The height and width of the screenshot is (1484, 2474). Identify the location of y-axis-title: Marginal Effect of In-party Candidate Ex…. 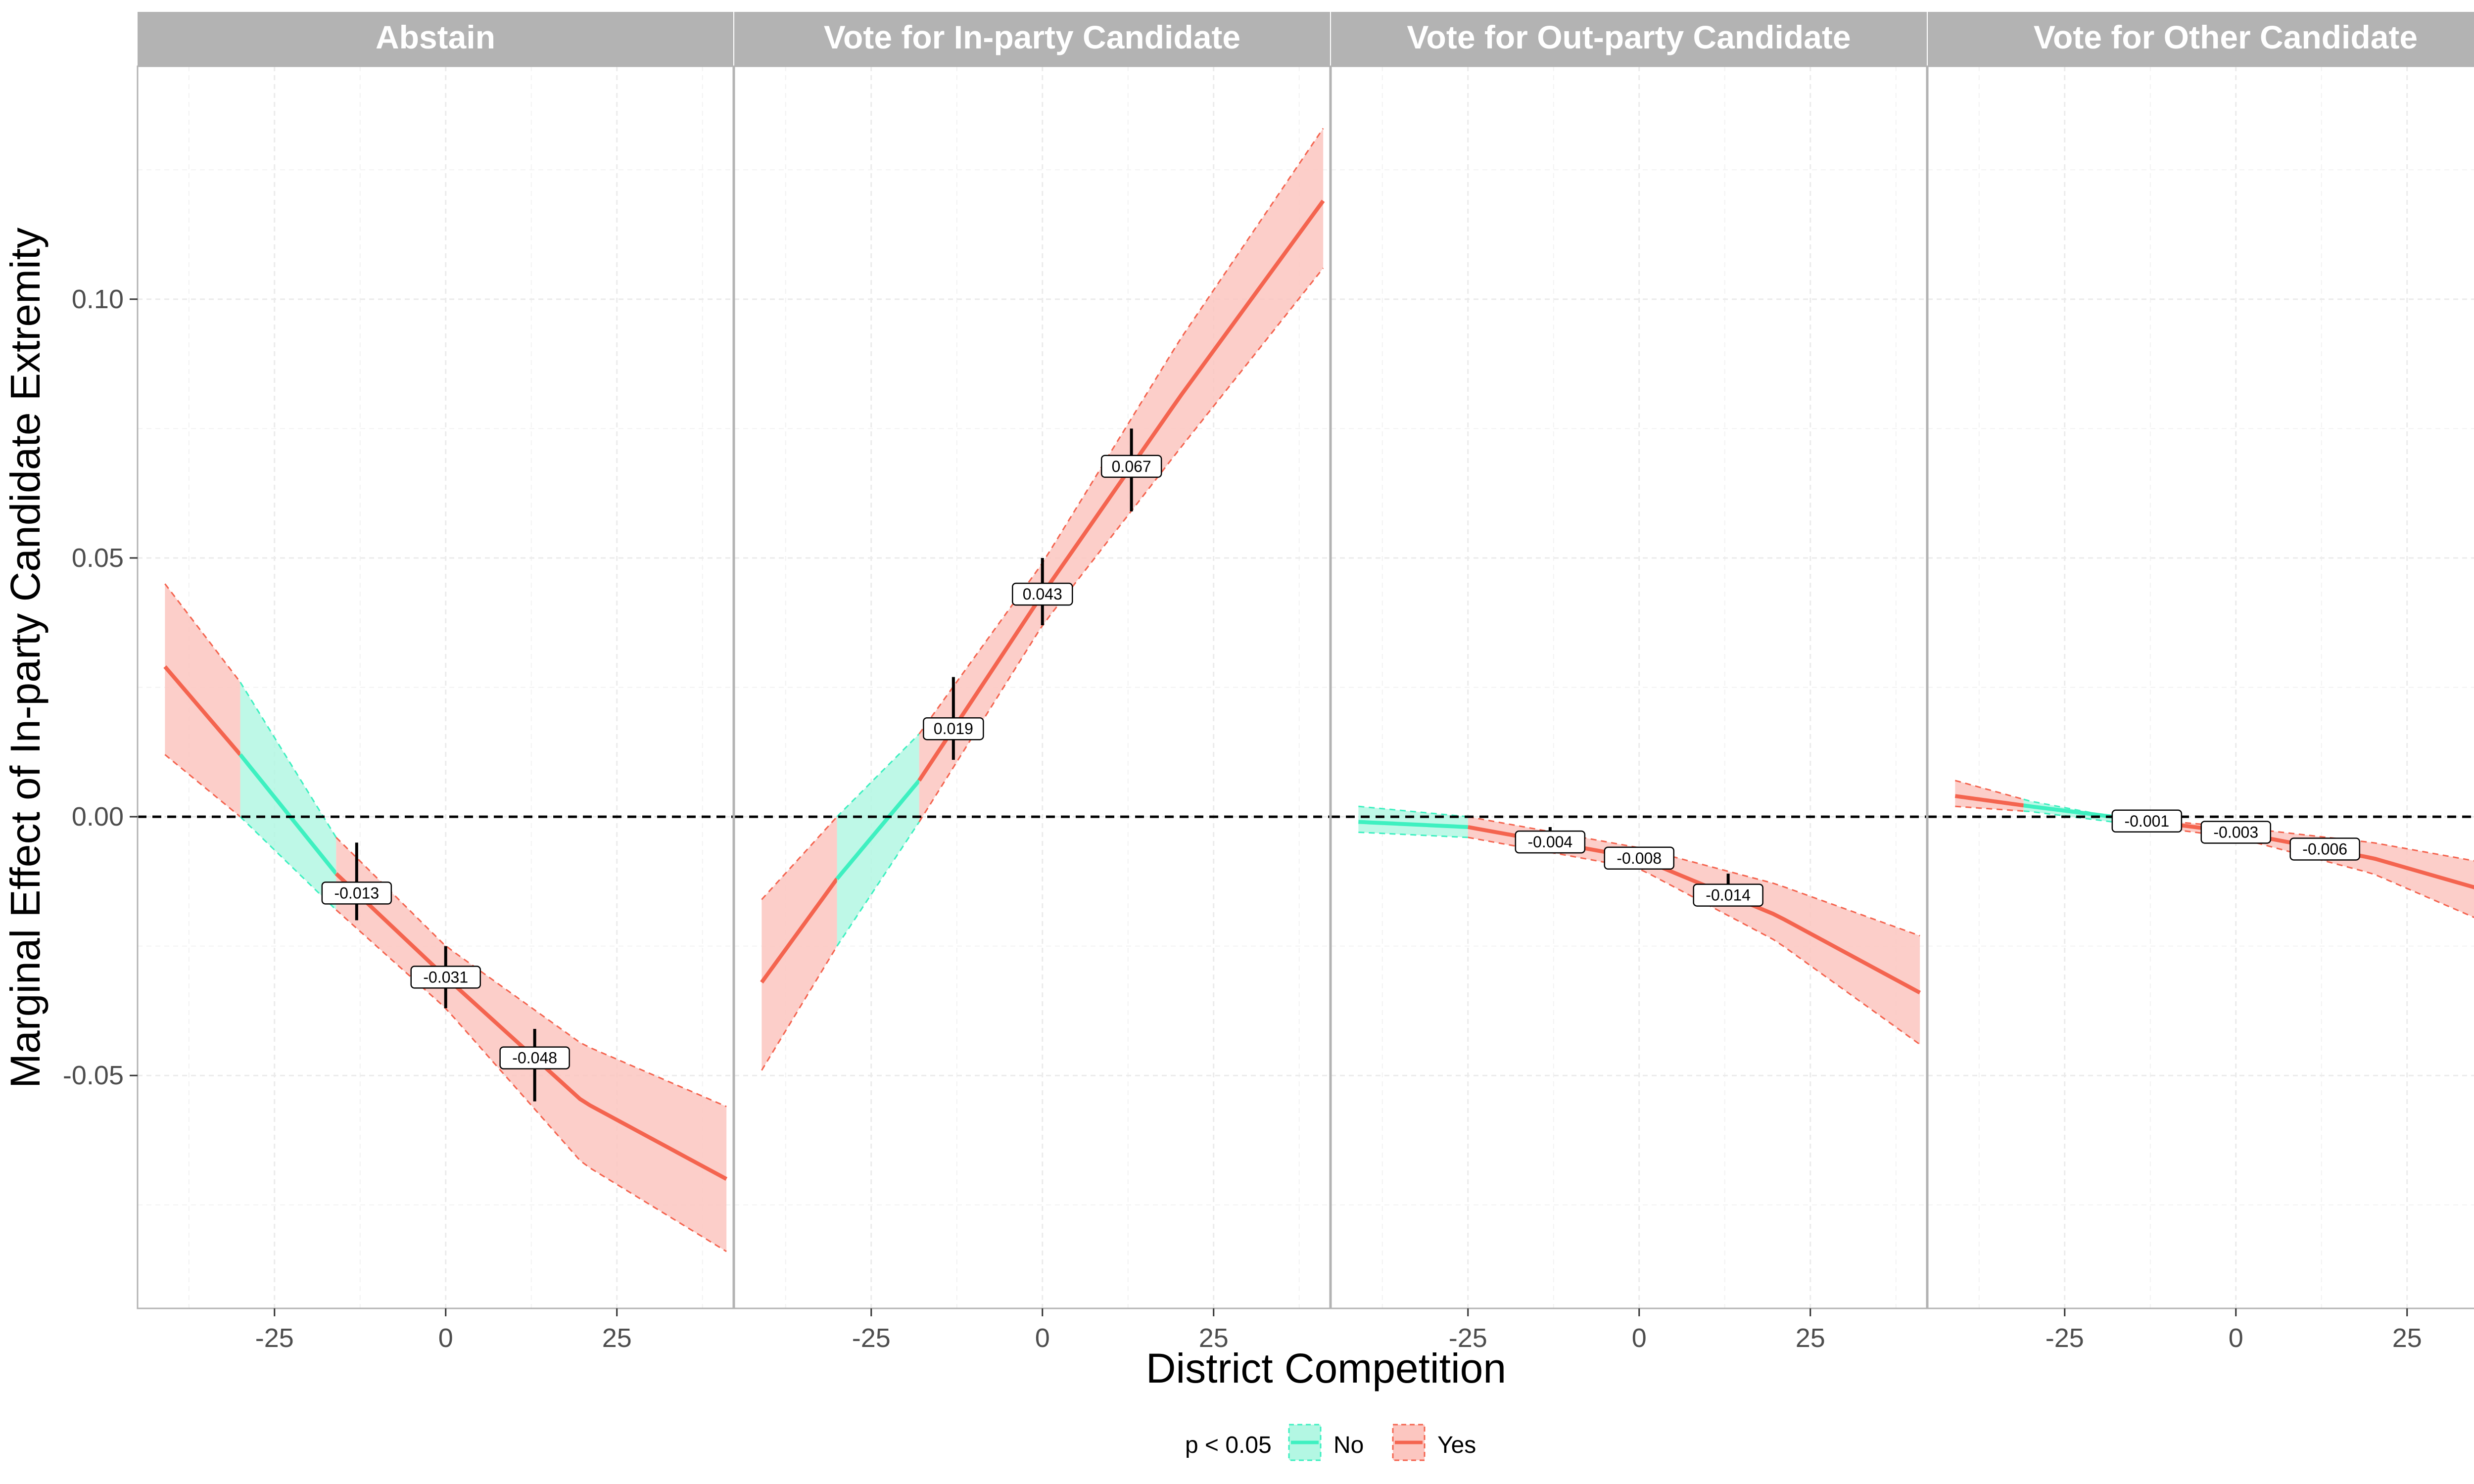
(25, 658).